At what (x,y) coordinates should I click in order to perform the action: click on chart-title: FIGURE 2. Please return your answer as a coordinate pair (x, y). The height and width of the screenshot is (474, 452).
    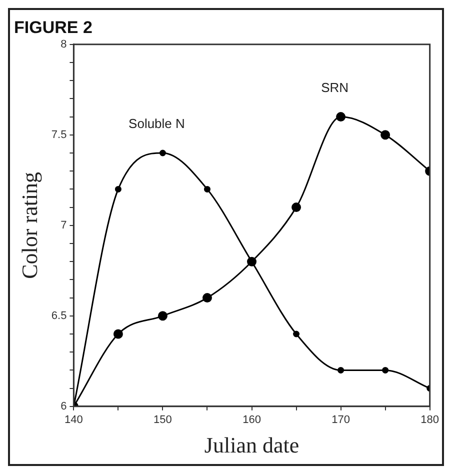
    Looking at the image, I should click on (53, 27).